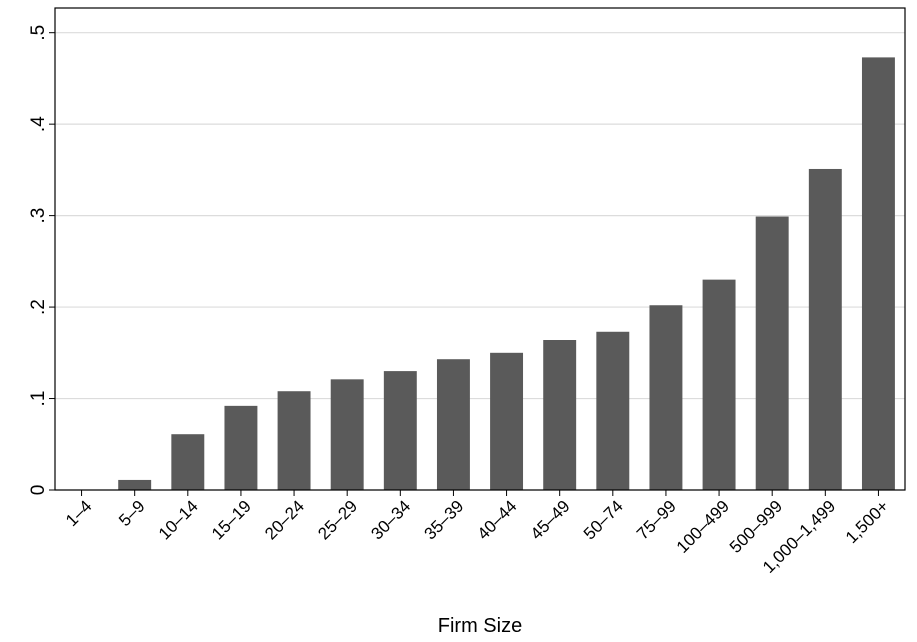  I want to click on x-tick-label: 5–9, so click(131, 513).